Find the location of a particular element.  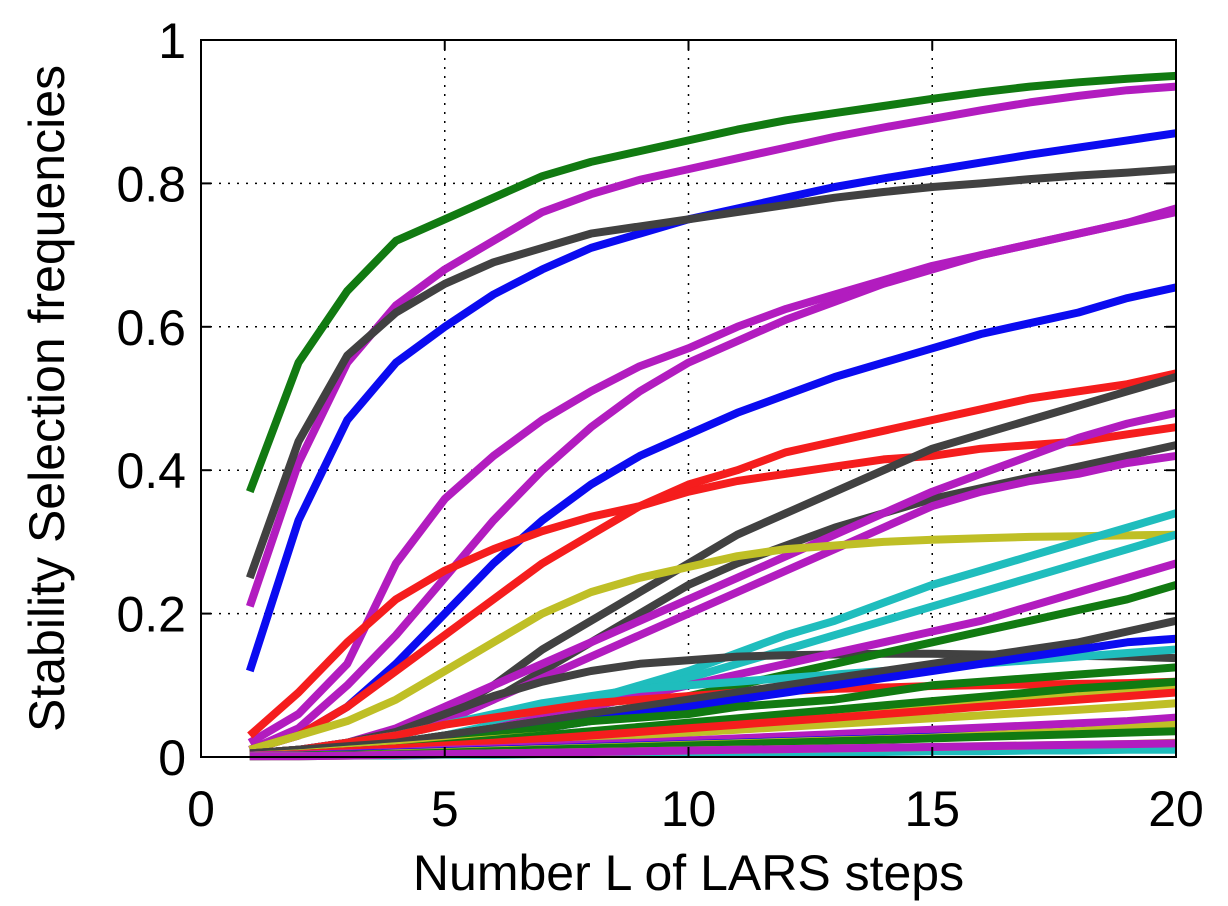

x-tick-label: 0 is located at coordinates (201, 809).